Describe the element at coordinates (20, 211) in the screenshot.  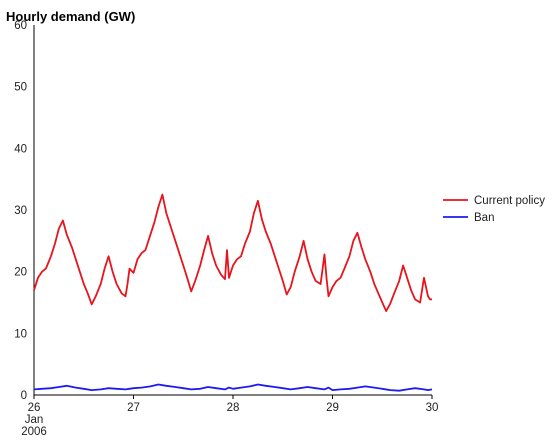
I see `y-tick-label: 30` at that location.